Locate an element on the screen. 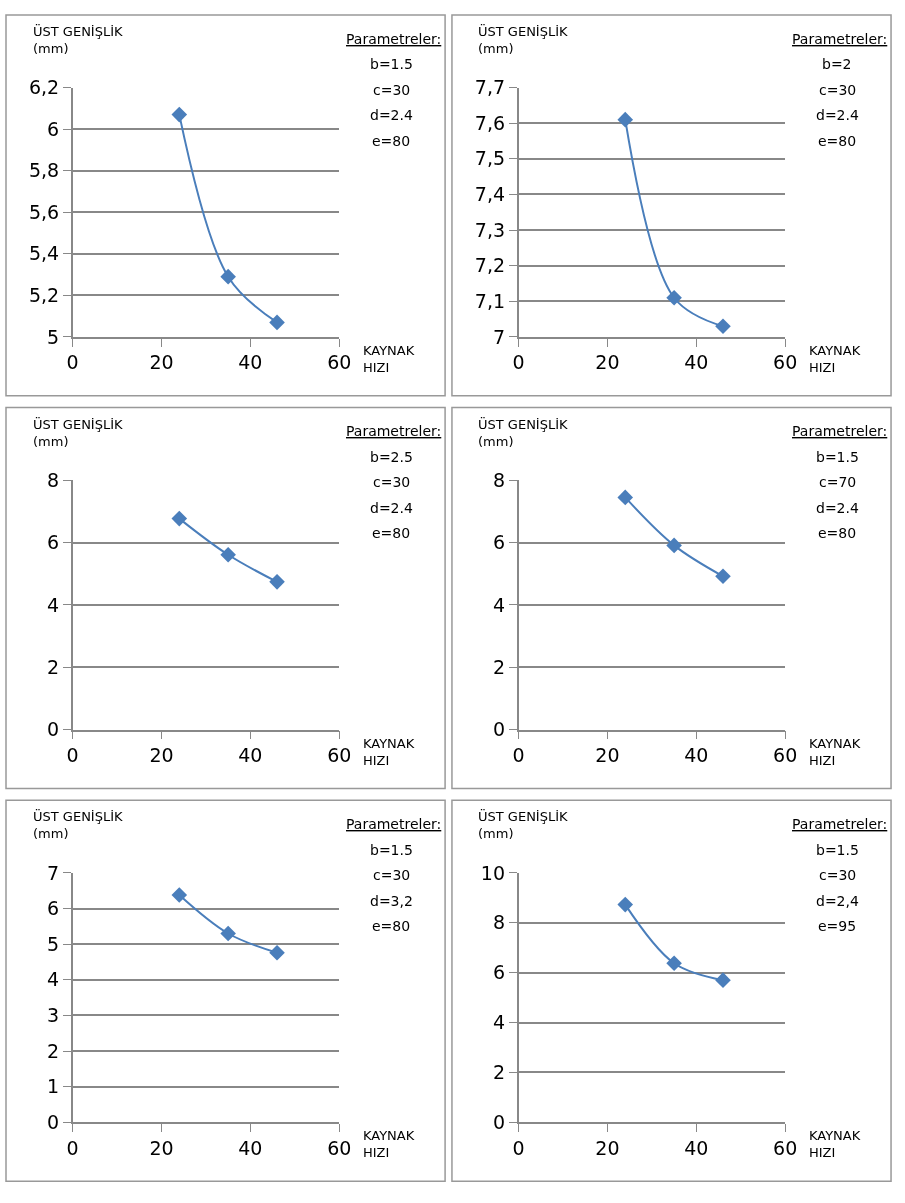 Image resolution: width=905 pixels, height=1203 pixels. y-tick-label: 5,4 is located at coordinates (44, 253).